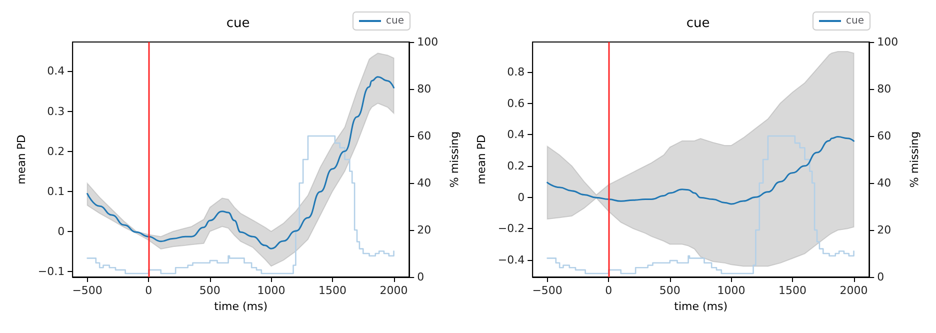 The width and height of the screenshot is (936, 333). Describe the element at coordinates (511, 259) in the screenshot. I see `y-tick-label: −0.4` at that location.